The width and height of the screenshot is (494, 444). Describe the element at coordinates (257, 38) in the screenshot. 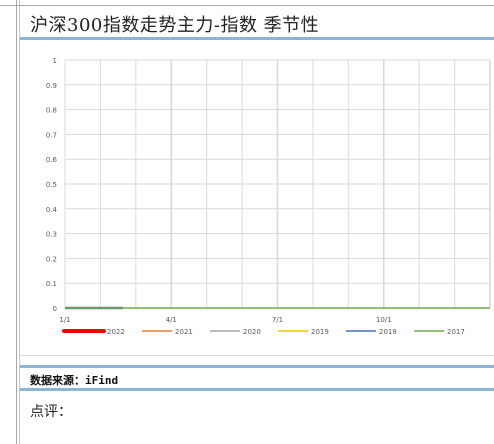

I see `title-underline` at that location.